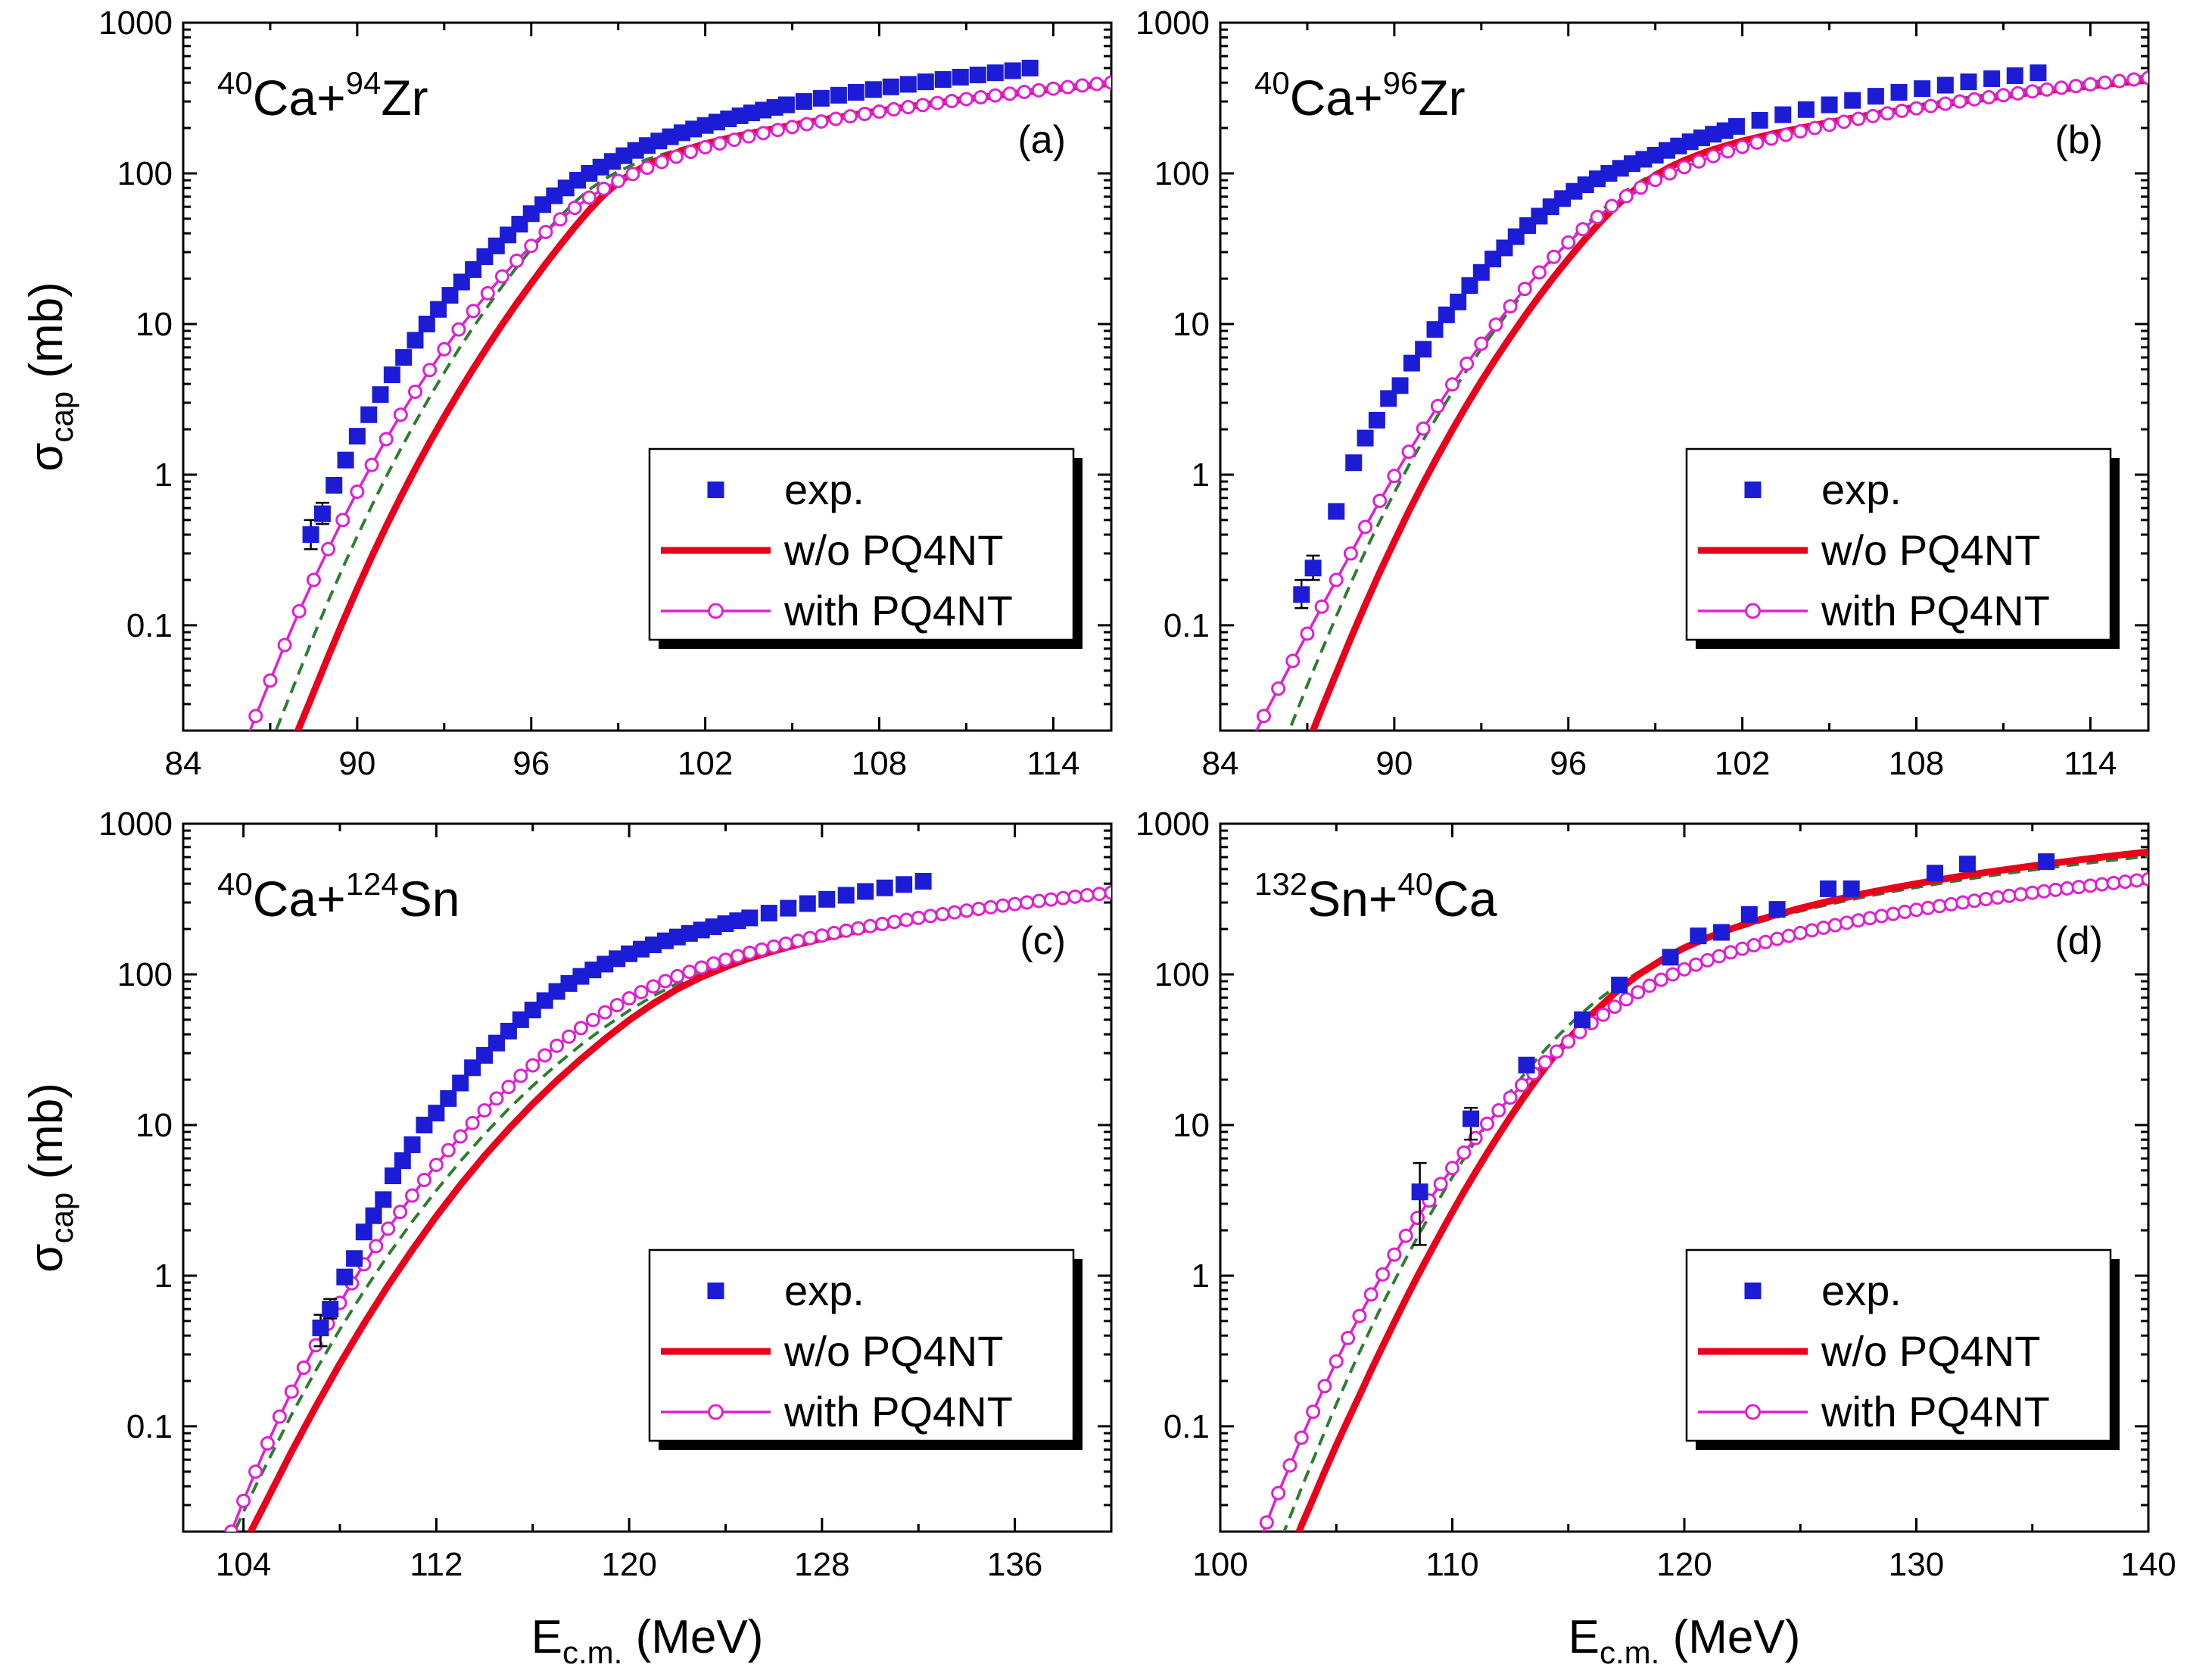 The width and height of the screenshot is (2190, 1680). I want to click on panel-tag: (c), so click(1043, 941).